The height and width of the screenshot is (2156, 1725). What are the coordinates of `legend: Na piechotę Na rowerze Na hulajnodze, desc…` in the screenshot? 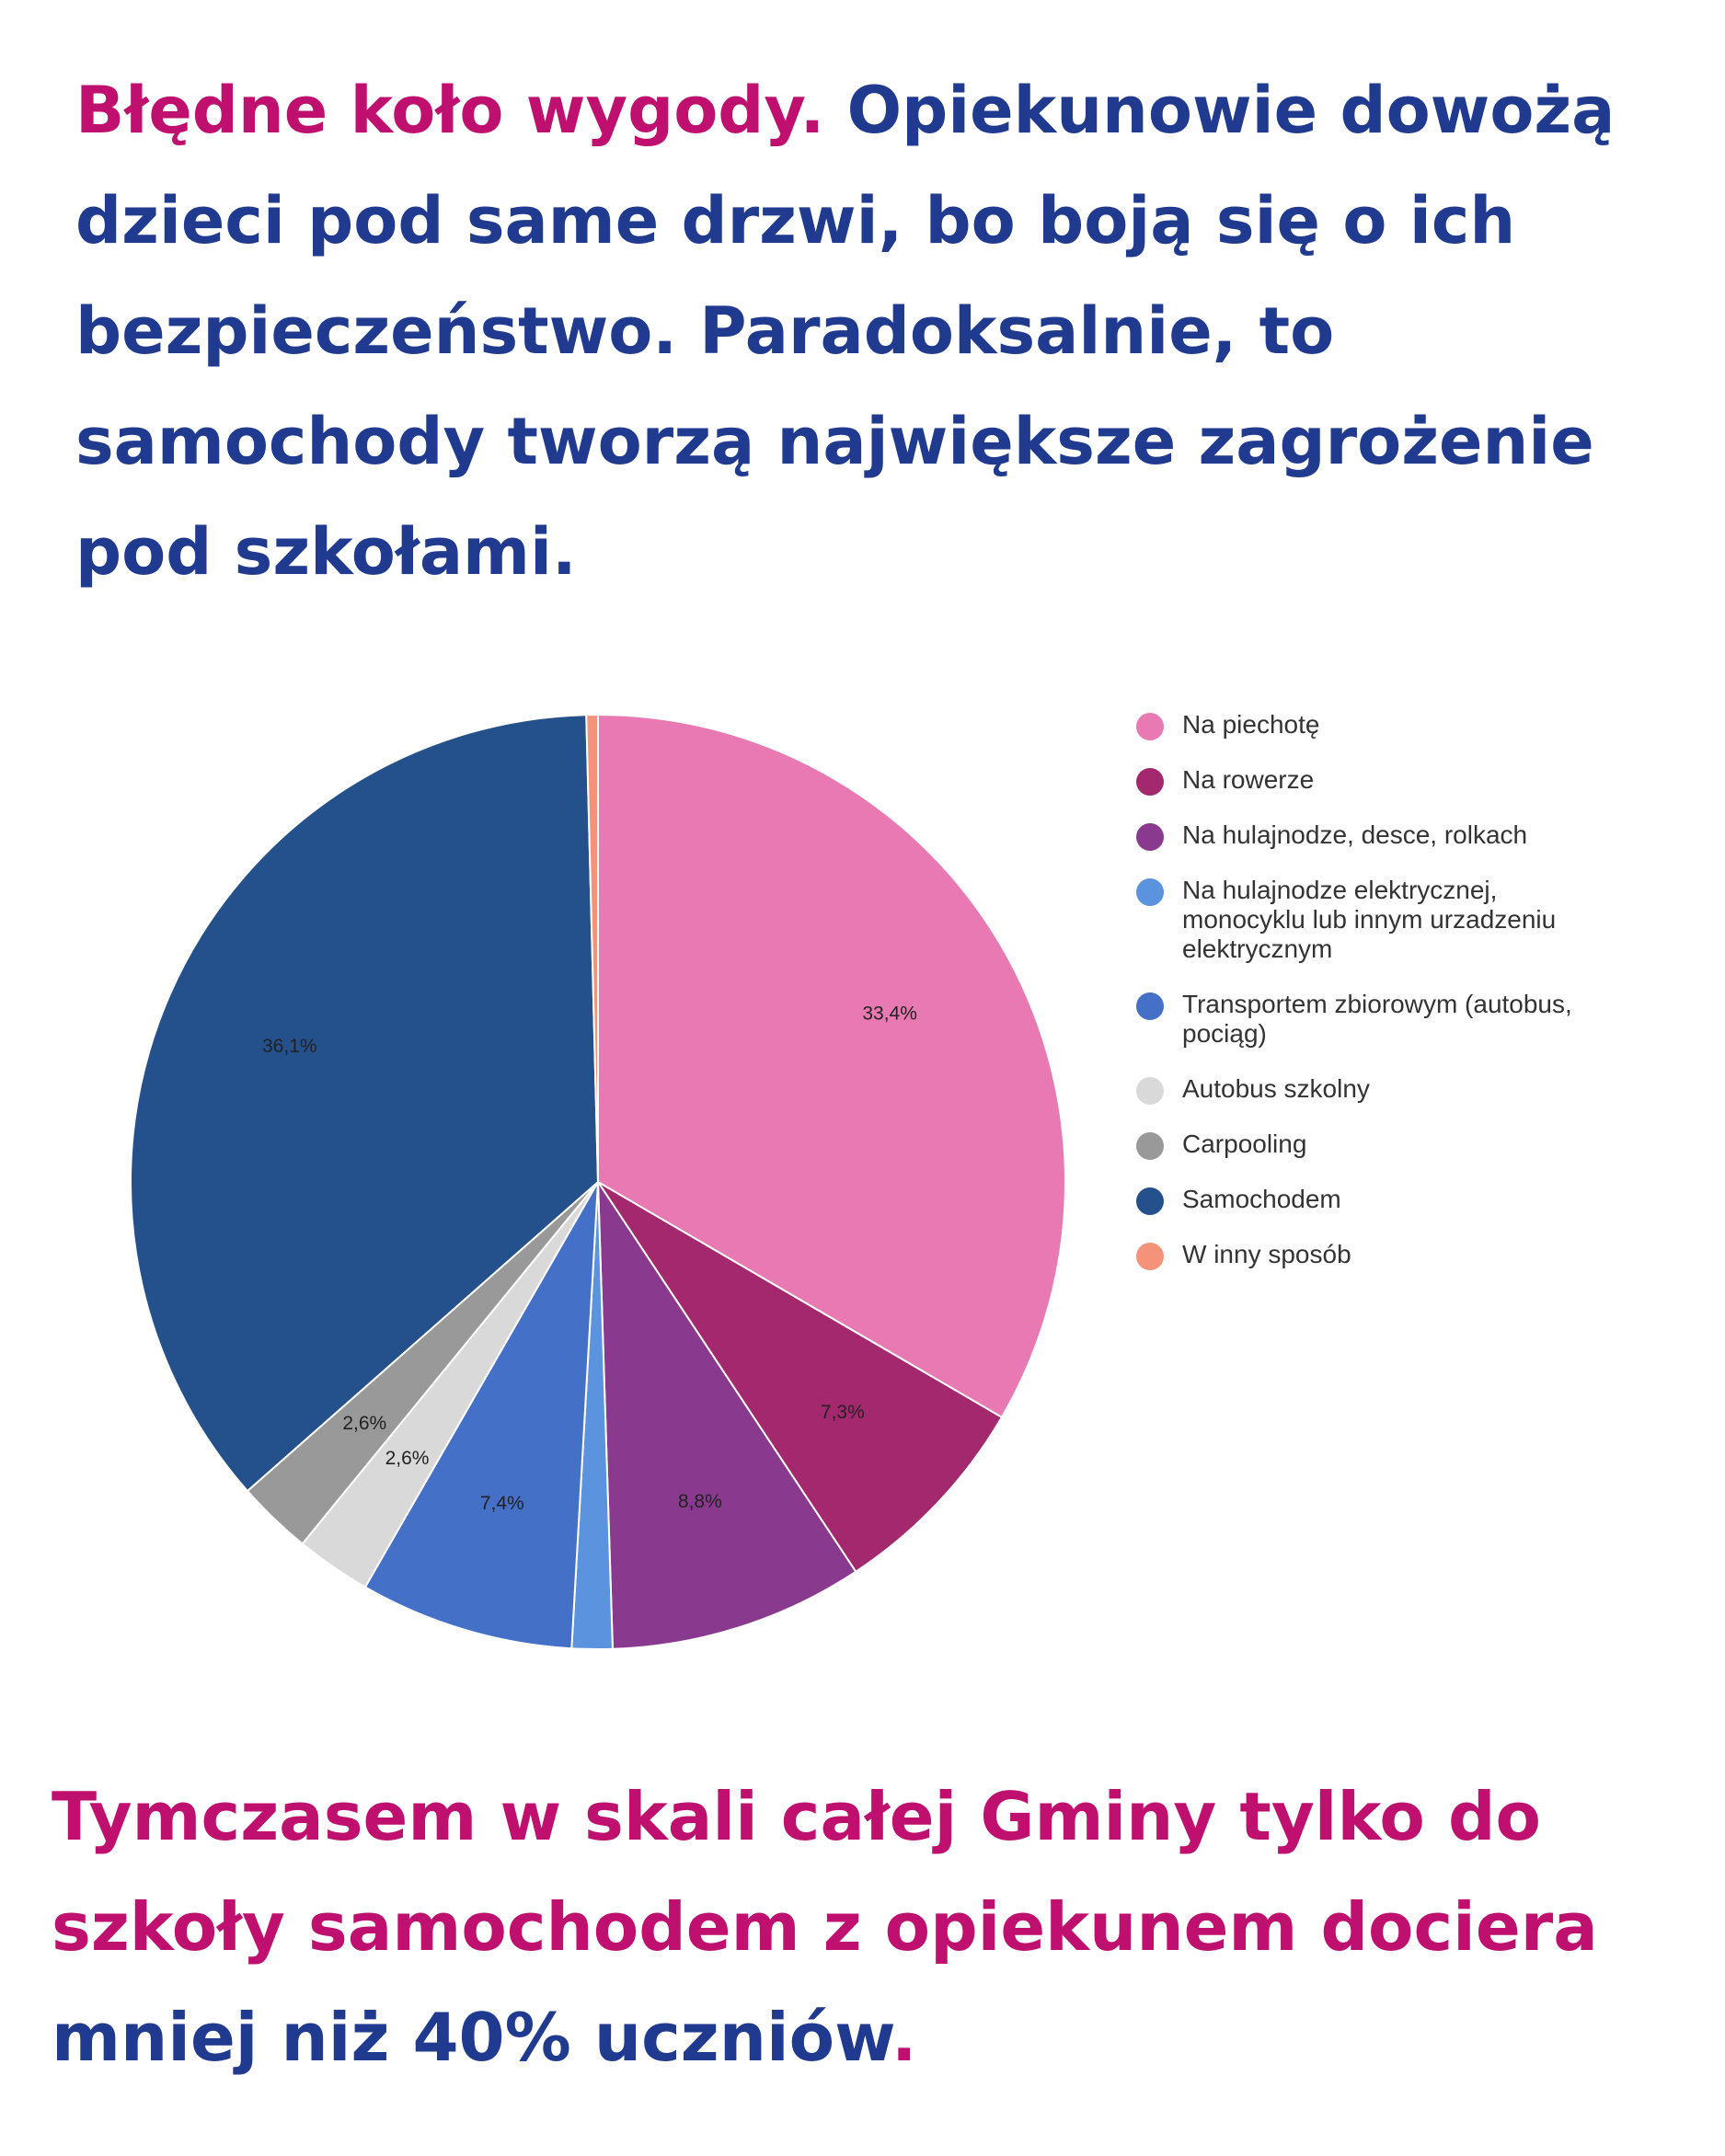 It's located at (1354, 990).